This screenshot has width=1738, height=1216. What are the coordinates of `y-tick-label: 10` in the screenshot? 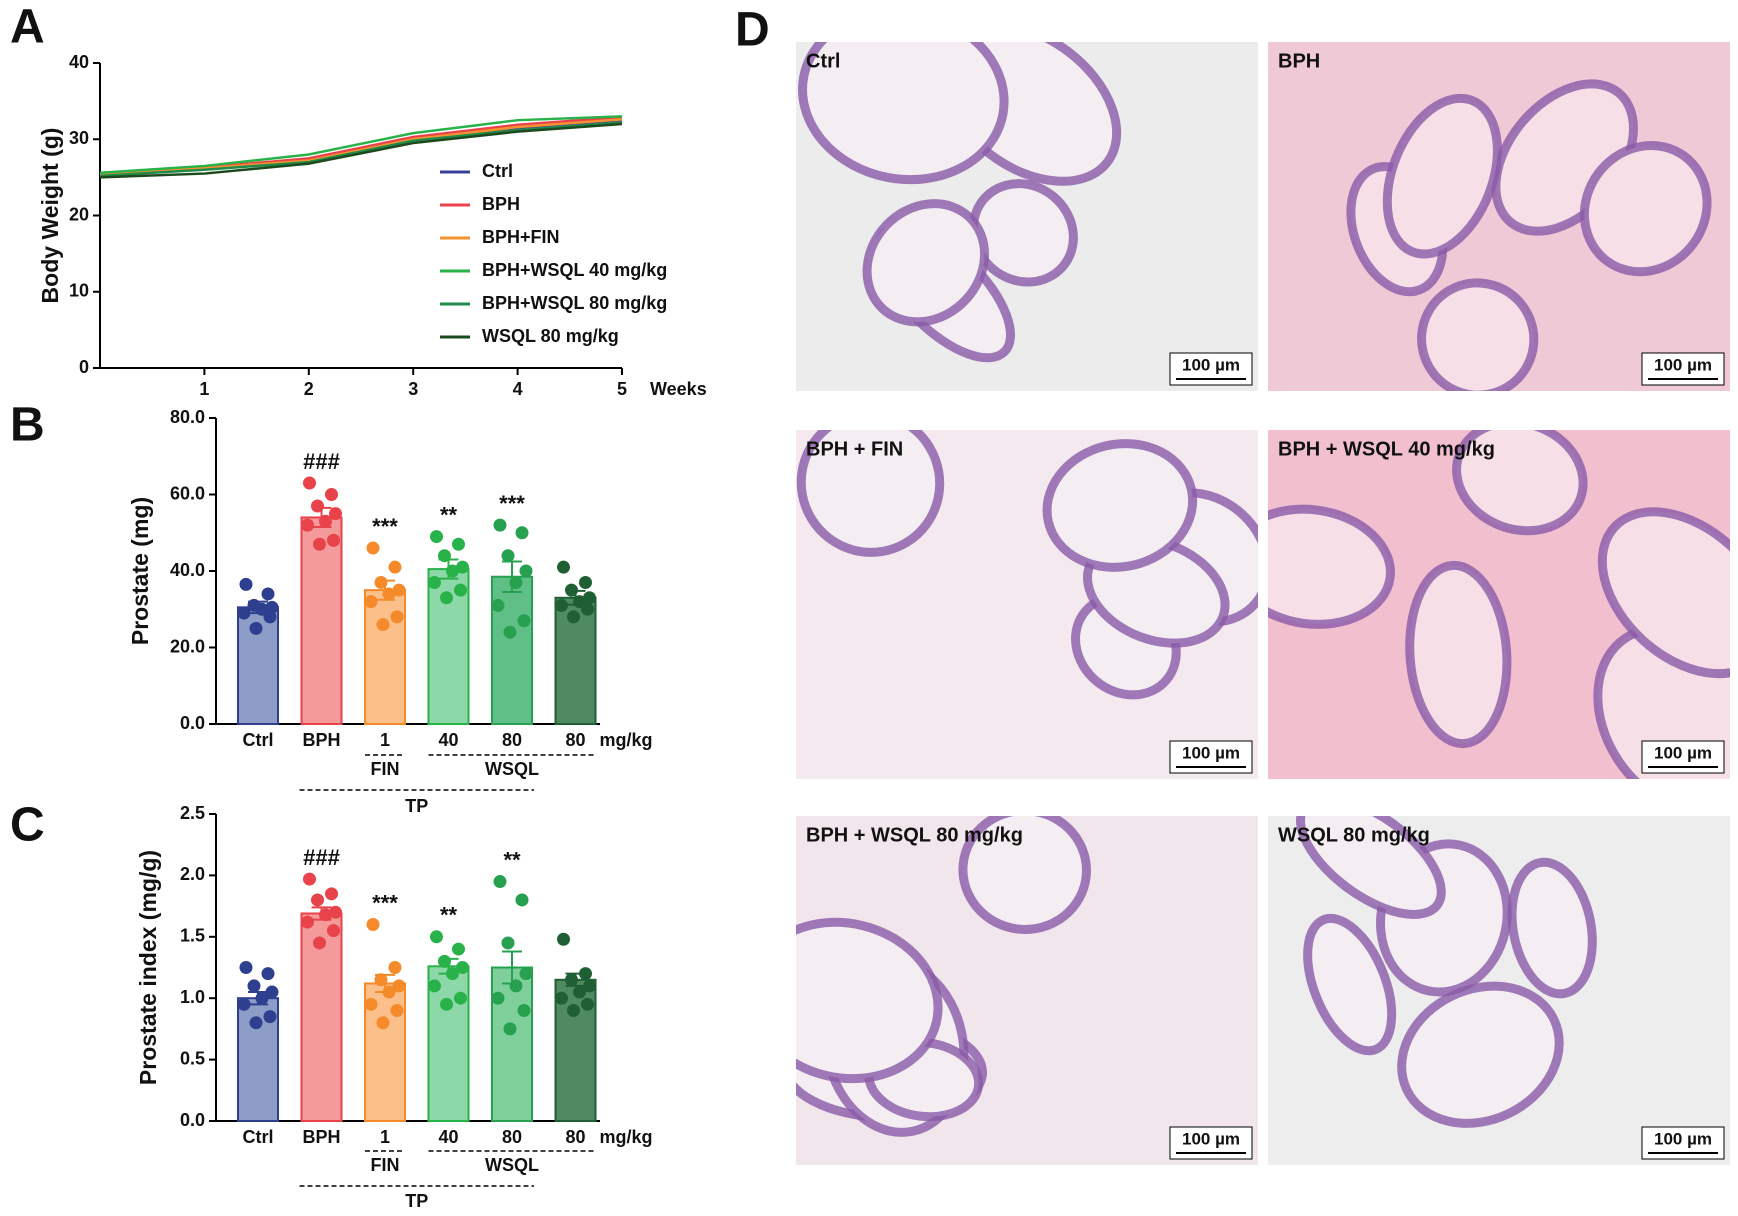 It's located at (79, 291).